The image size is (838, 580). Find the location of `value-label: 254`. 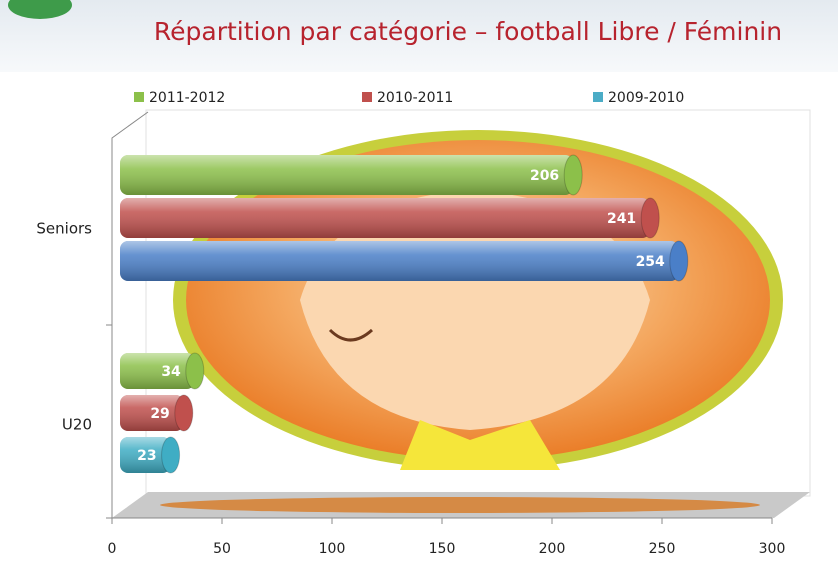

value-label: 254 is located at coordinates (650, 262).